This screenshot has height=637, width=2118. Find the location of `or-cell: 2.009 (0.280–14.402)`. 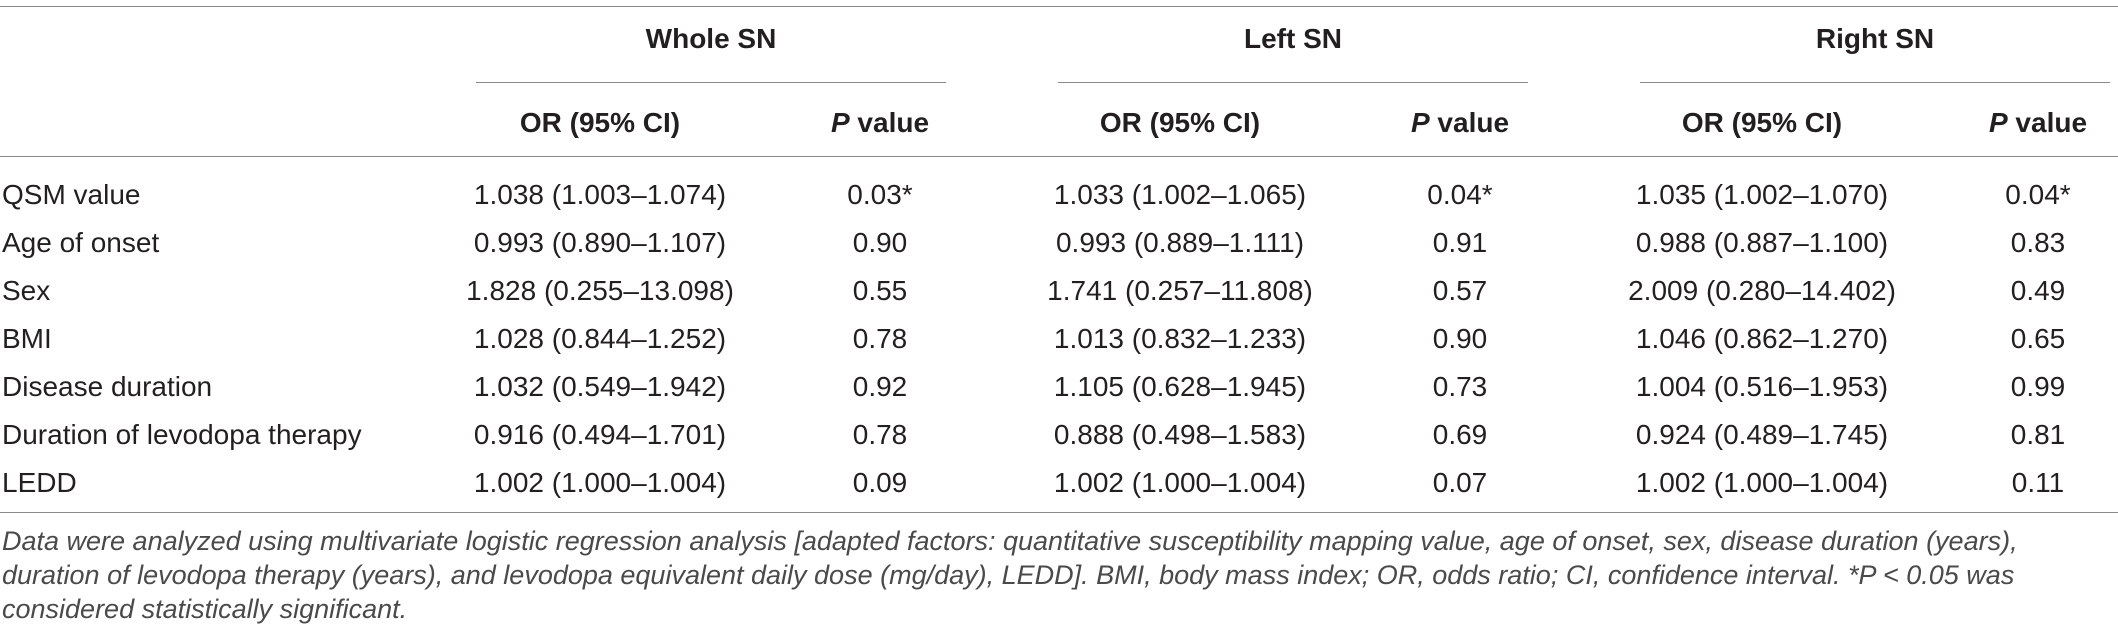

or-cell: 2.009 (0.280–14.402) is located at coordinates (1762, 290).